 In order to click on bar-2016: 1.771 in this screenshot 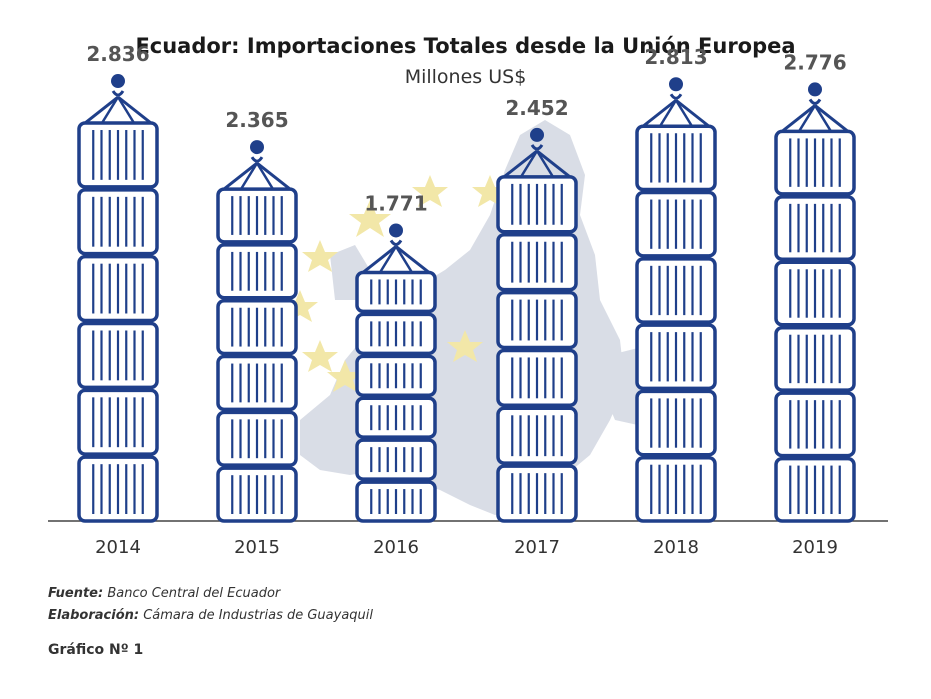, I will do `click(396, 357)`.